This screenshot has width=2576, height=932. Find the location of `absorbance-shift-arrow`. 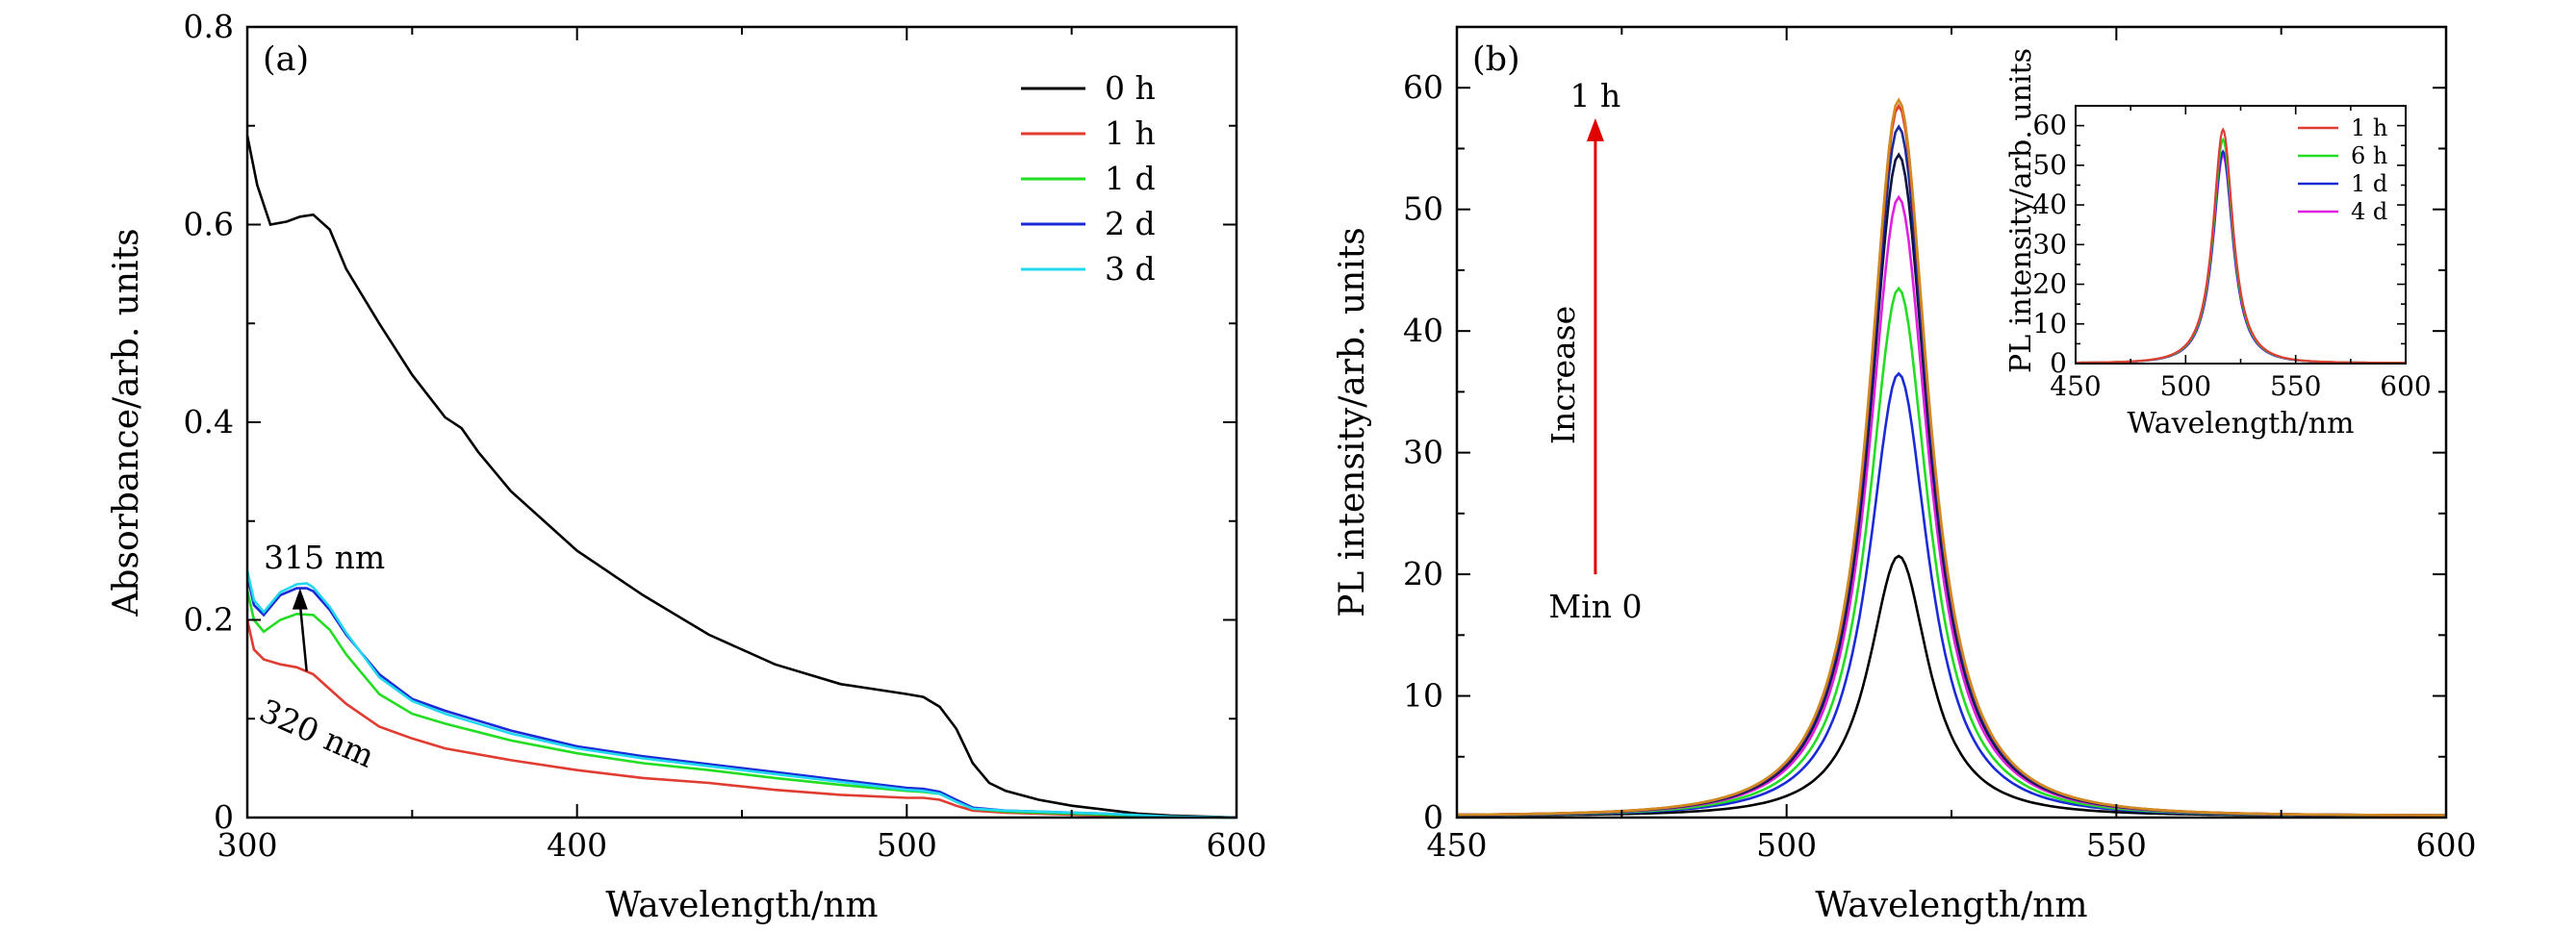

absorbance-shift-arrow is located at coordinates (300, 630).